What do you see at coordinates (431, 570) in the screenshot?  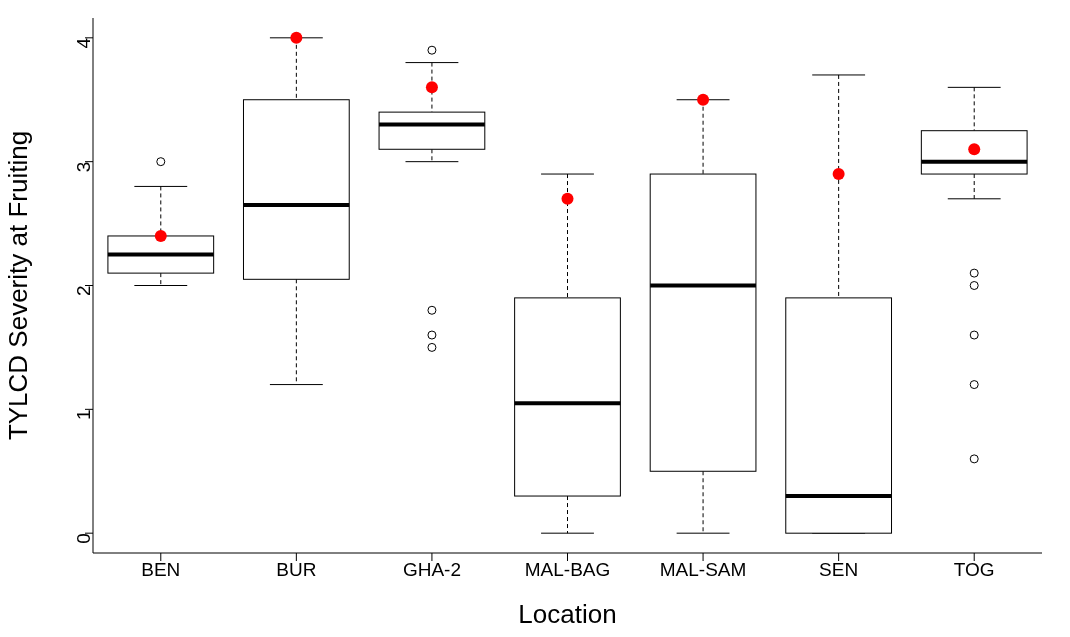 I see `x-tick-label: GHA-2` at bounding box center [431, 570].